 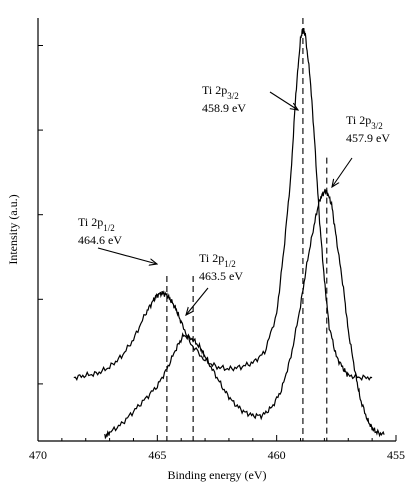 I want to click on peak-label-energy: 458.9 eV, so click(x=224, y=108).